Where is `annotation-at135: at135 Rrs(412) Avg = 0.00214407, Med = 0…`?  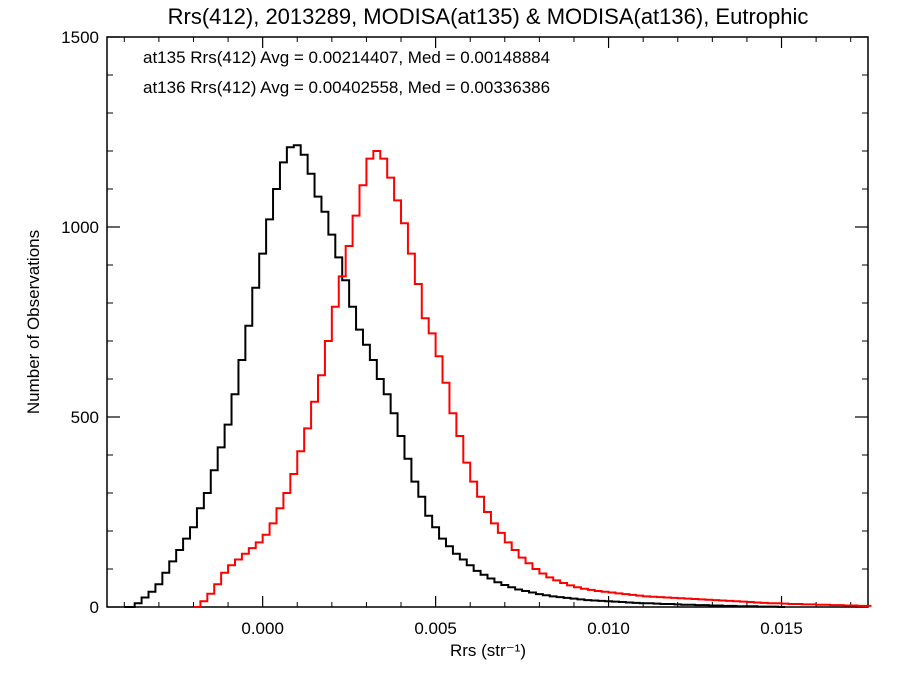 annotation-at135: at135 Rrs(412) Avg = 0.00214407, Med = 0… is located at coordinates (346, 57).